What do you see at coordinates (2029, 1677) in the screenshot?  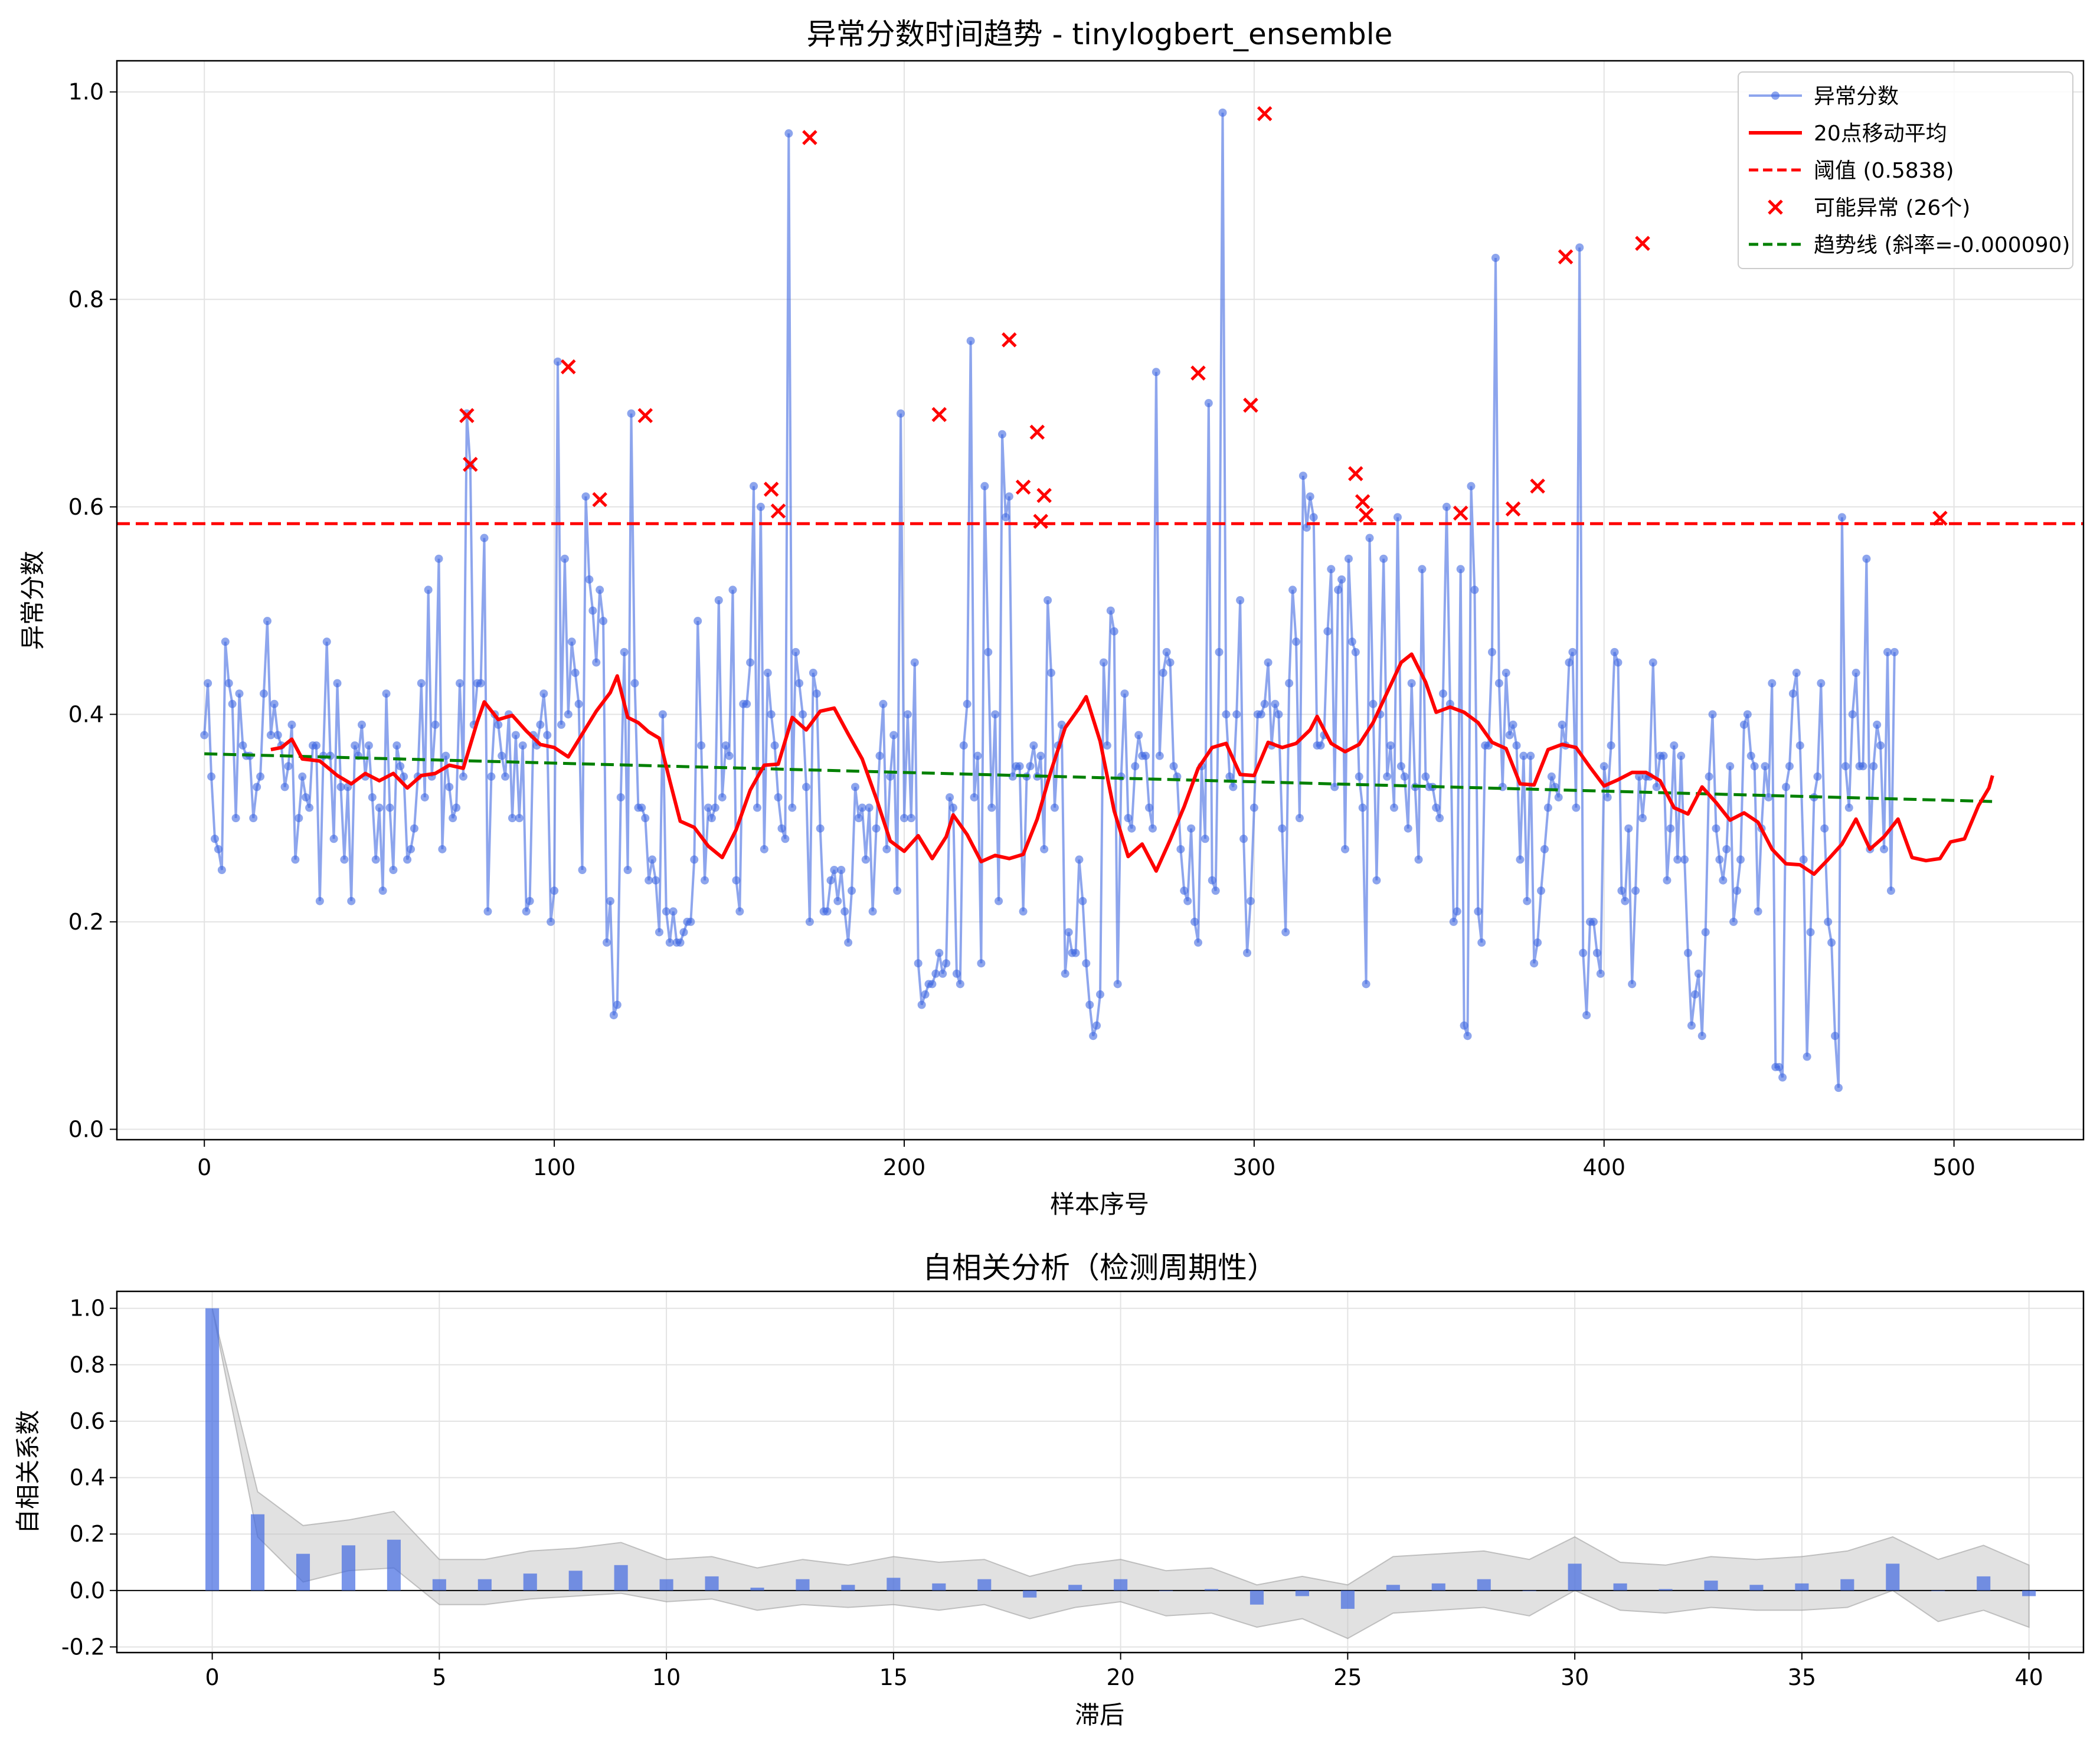 I see `x-tick-label: 40` at bounding box center [2029, 1677].